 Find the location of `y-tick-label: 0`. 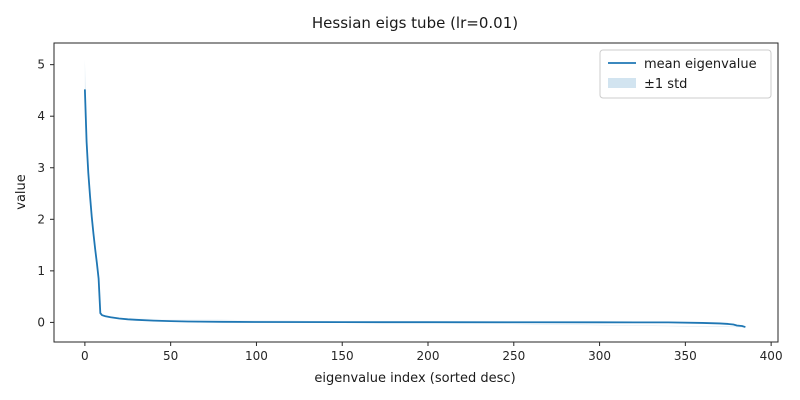

y-tick-label: 0 is located at coordinates (41, 322).